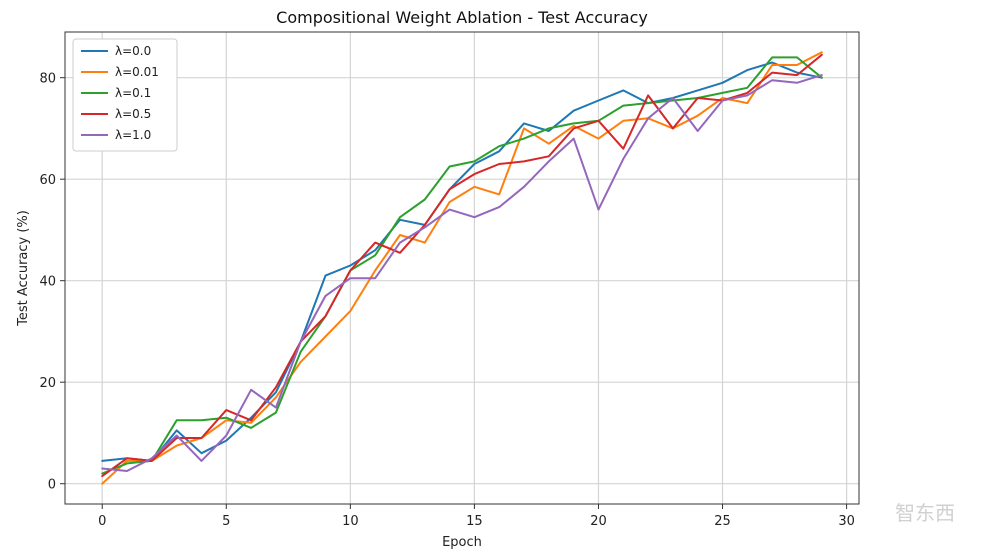 The width and height of the screenshot is (1000, 552). What do you see at coordinates (133, 51) in the screenshot?
I see `legend-label: λ=0.0` at bounding box center [133, 51].